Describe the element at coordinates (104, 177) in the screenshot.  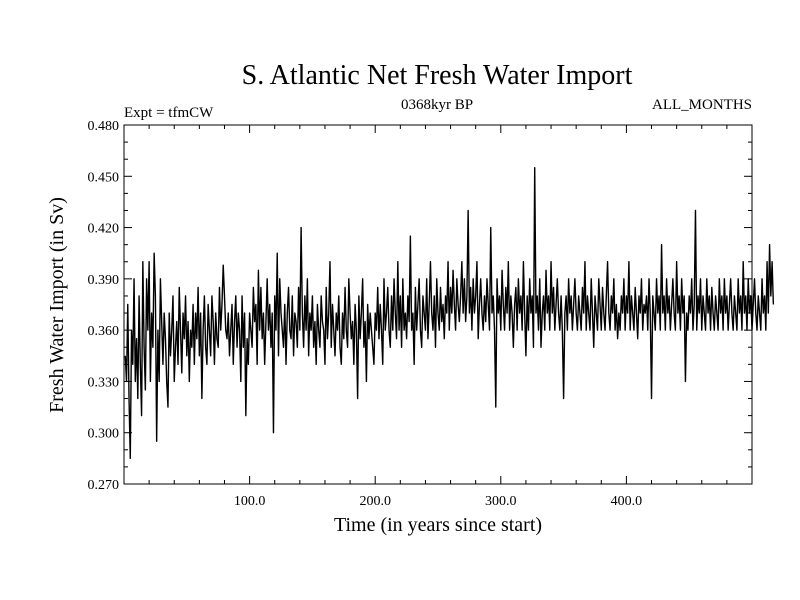
I see `y-tick-label: 0.450` at that location.